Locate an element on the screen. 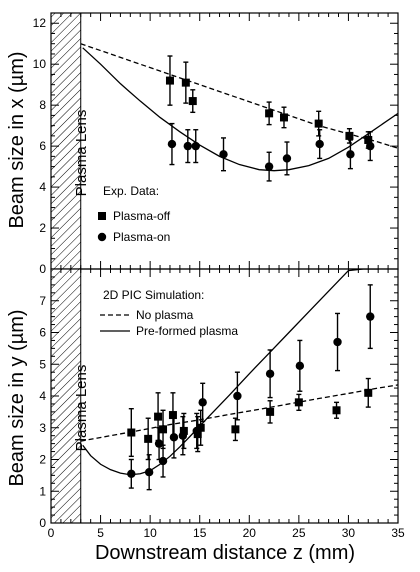 The width and height of the screenshot is (420, 572). legend-label: Plasma-off is located at coordinates (142, 216).